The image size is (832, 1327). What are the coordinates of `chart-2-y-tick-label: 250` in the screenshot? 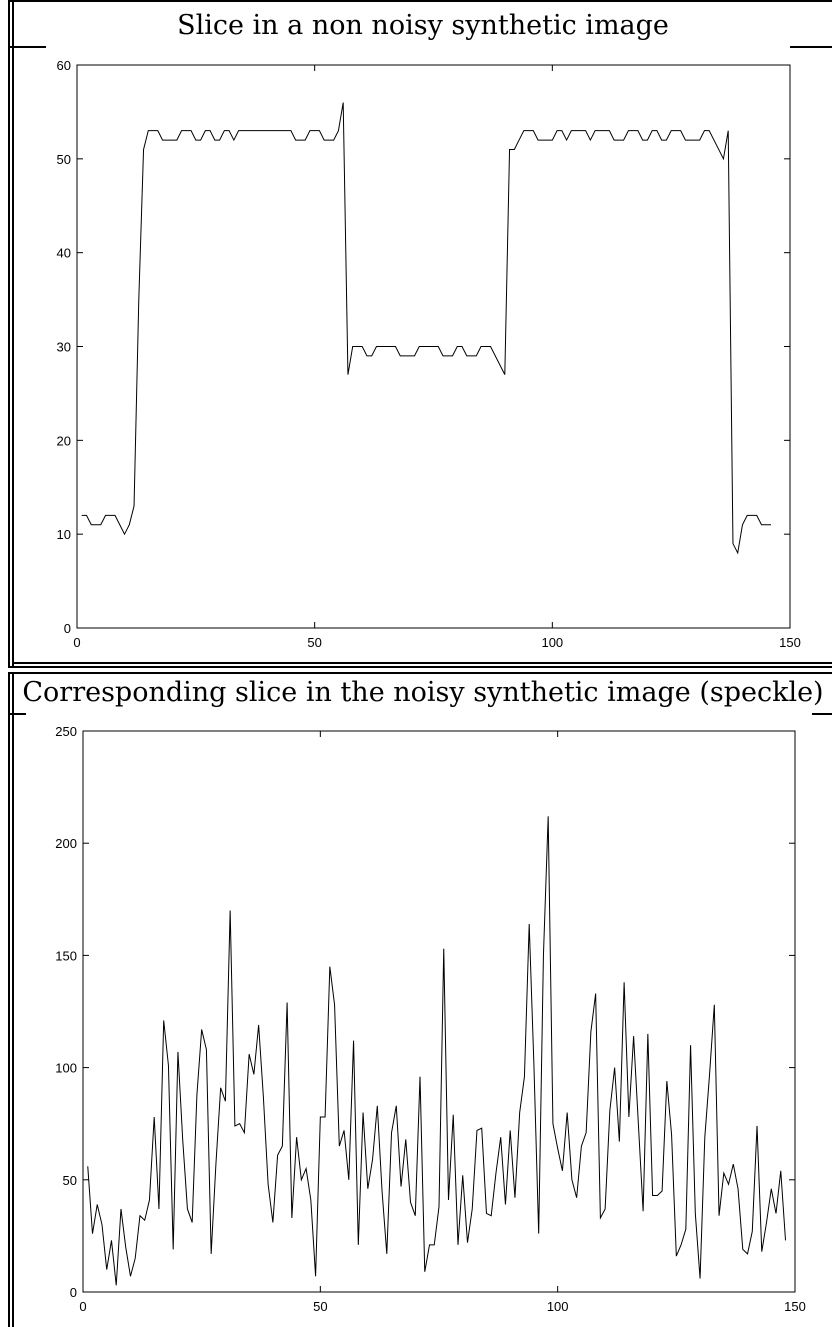 It's located at (66, 731).